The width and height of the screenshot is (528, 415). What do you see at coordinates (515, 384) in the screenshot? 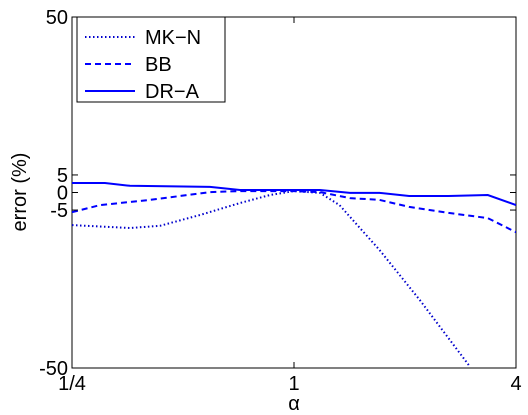
I see `x-tick-label: 4` at bounding box center [515, 384].